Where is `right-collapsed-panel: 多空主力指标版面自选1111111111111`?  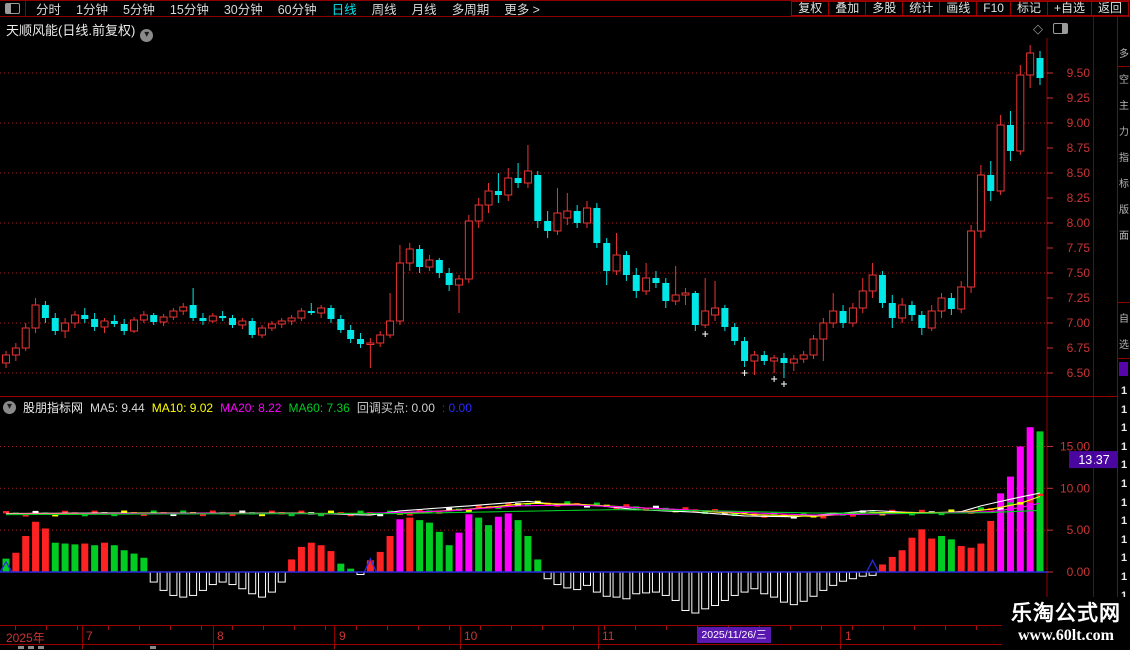 right-collapsed-panel: 多空主力指标版面自选1111111111111 is located at coordinates (1123, 333).